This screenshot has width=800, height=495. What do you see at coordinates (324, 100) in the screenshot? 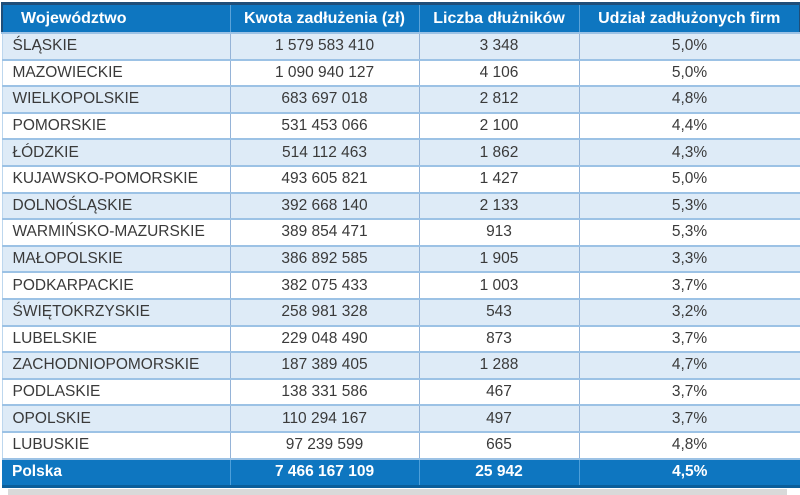
I see `debt-amount: 683 697 018` at bounding box center [324, 100].